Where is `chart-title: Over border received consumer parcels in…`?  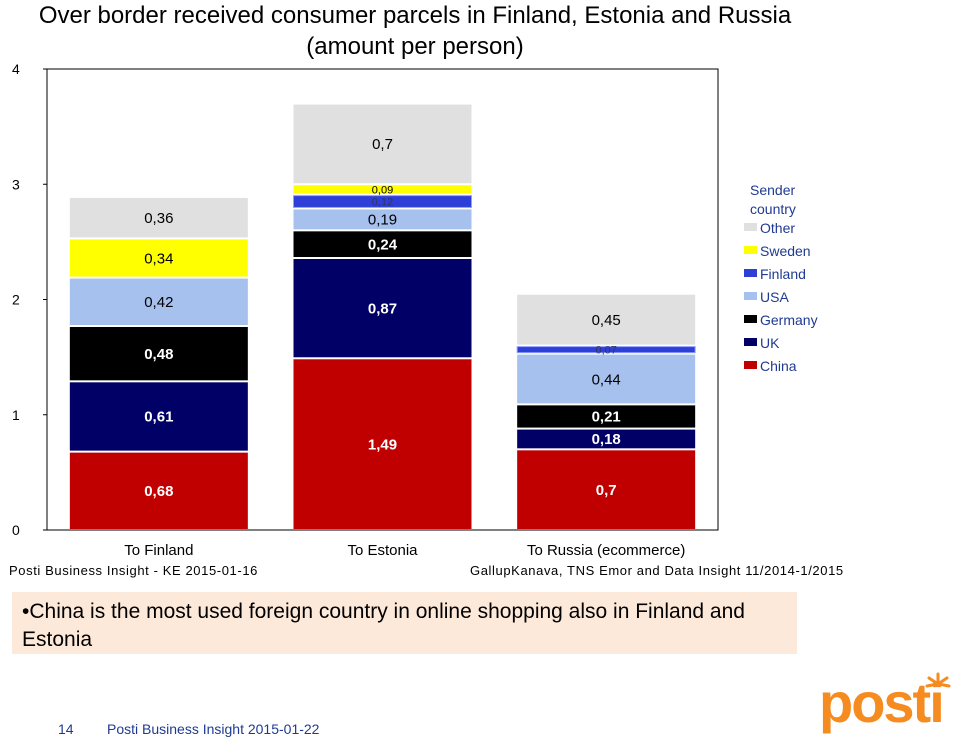
chart-title: Over border received consumer parcels in… is located at coordinates (415, 31).